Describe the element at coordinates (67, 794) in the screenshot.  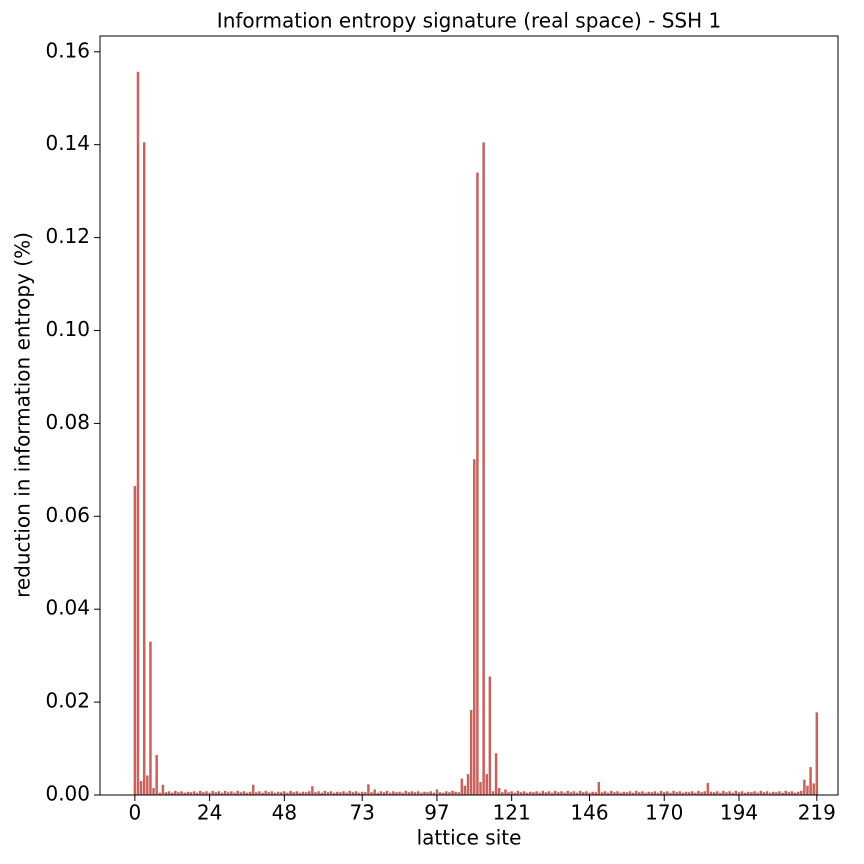
I see `y-tick-label: 0.00` at that location.